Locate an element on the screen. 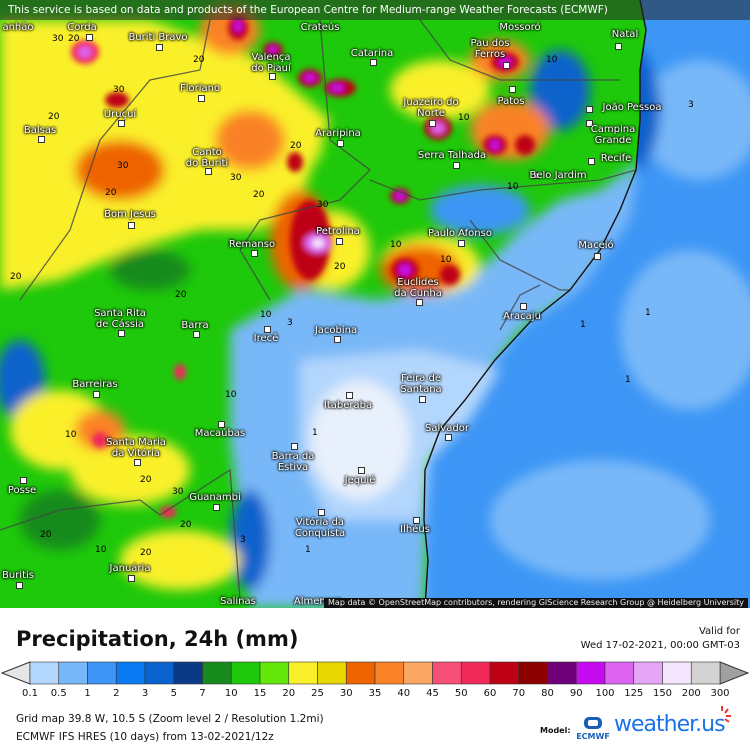 This screenshot has height=750, width=750. city-label: Juazeiro do Norte is located at coordinates (431, 108).